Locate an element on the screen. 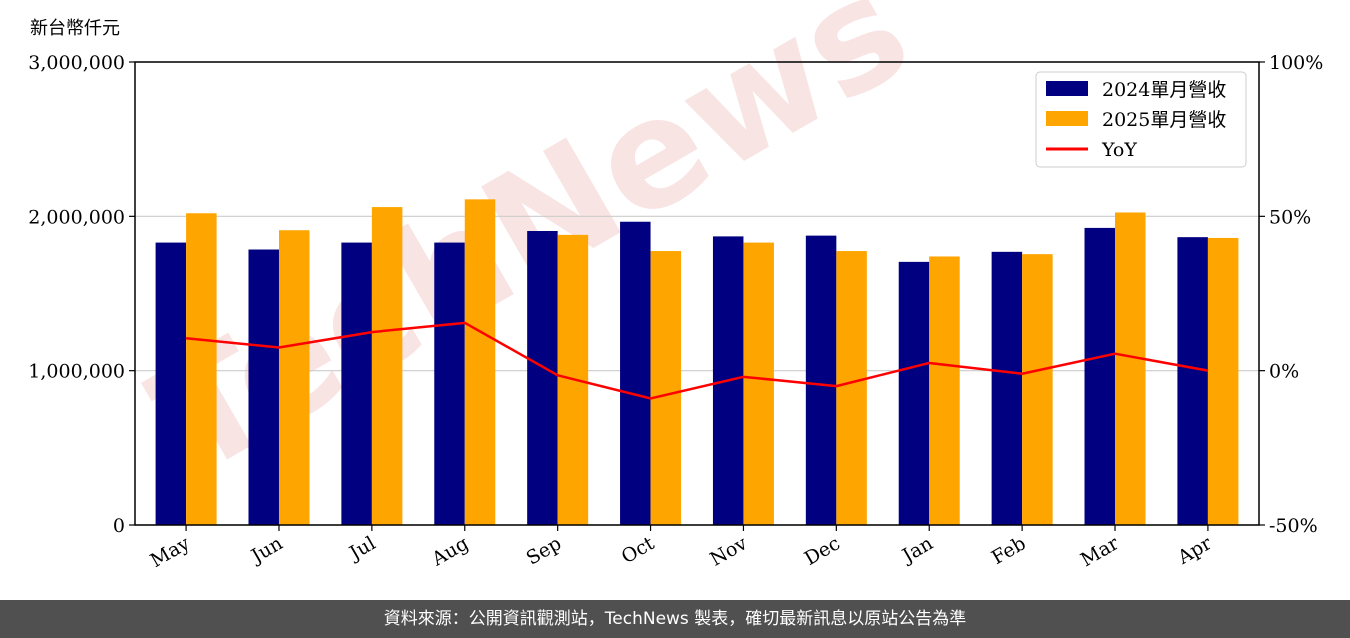  y-tick-label: 0 is located at coordinates (119, 526).